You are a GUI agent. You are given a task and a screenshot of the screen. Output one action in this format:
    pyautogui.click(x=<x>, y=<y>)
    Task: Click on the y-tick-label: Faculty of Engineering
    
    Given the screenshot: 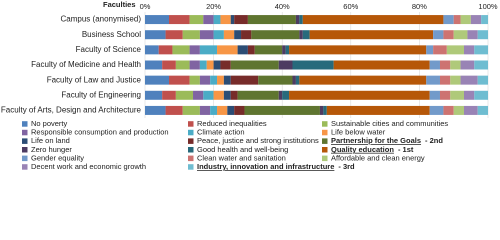 What is the action you would take?
    pyautogui.click(x=101, y=94)
    